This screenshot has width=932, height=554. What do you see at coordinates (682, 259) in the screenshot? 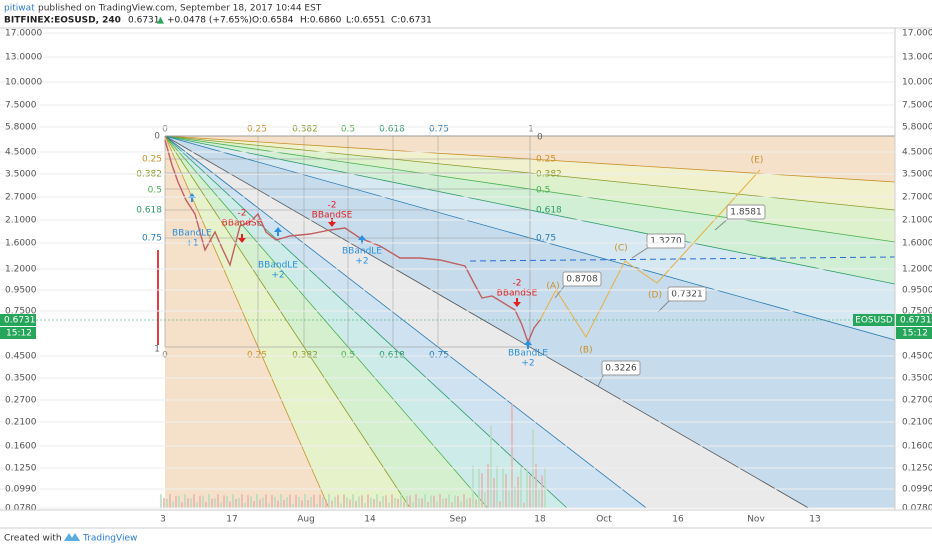
I see `level` at bounding box center [682, 259].